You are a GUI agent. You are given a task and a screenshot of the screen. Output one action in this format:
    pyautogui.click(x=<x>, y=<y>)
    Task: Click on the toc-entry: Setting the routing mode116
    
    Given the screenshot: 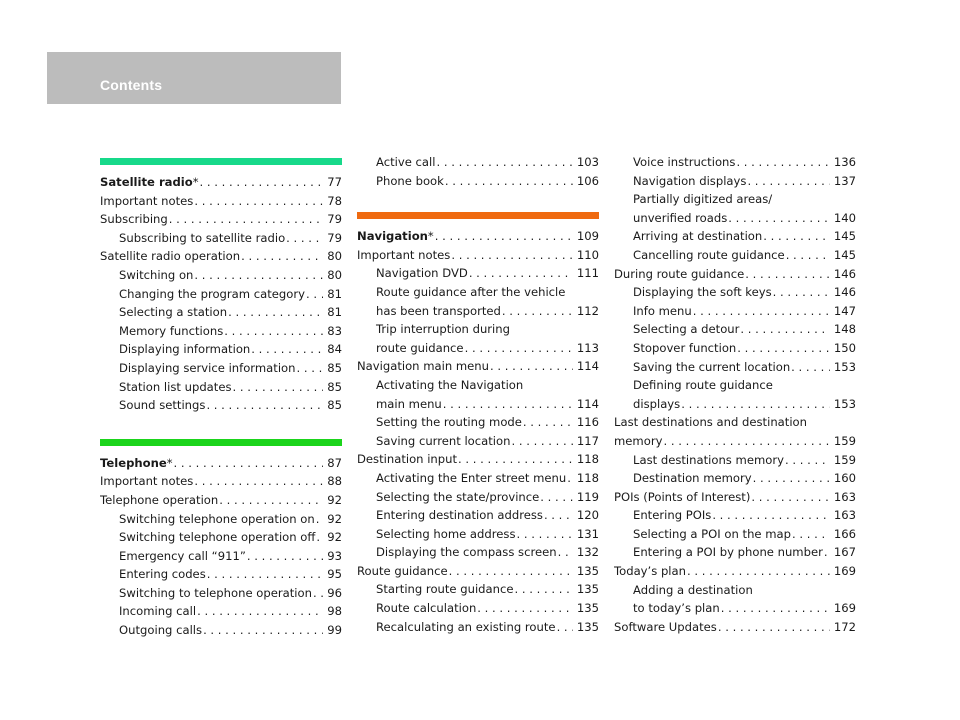 What is the action you would take?
    pyautogui.click(x=478, y=422)
    